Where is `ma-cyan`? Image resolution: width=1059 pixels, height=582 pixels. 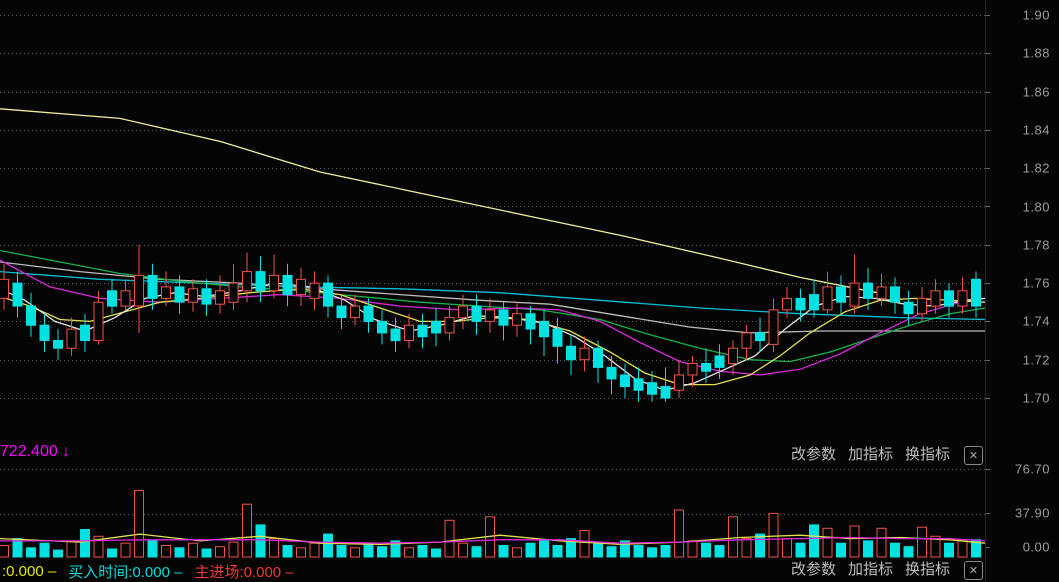
ma-cyan is located at coordinates (492, 295).